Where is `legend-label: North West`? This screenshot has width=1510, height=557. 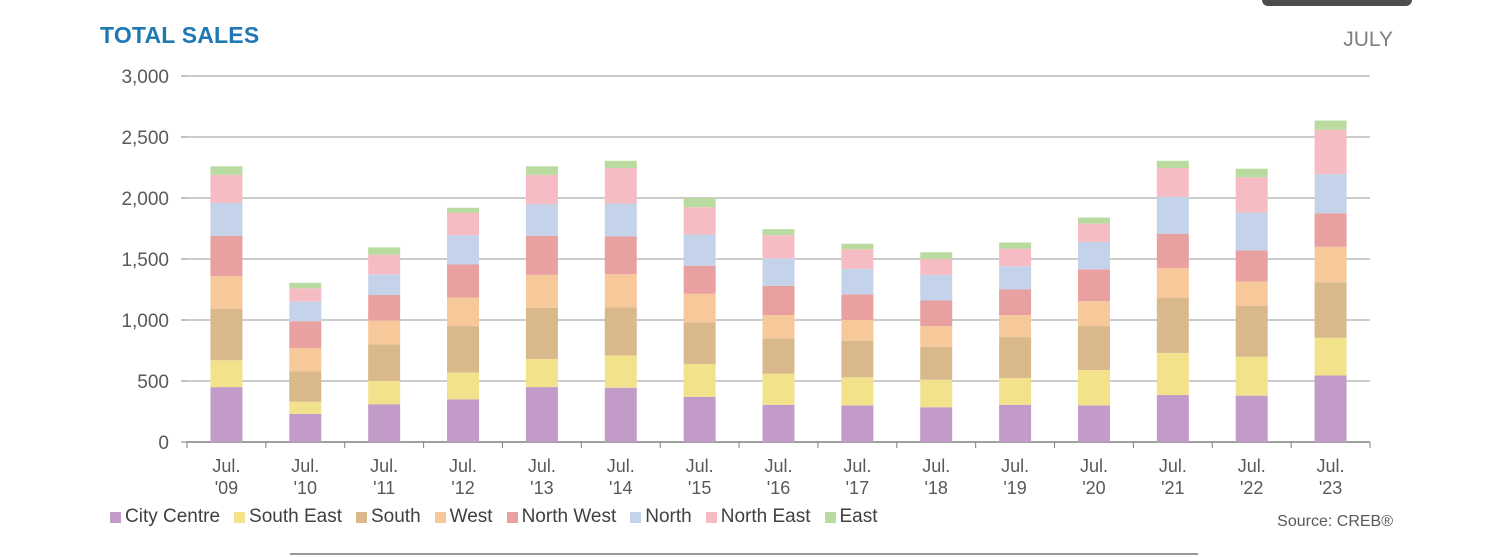 legend-label: North West is located at coordinates (569, 516).